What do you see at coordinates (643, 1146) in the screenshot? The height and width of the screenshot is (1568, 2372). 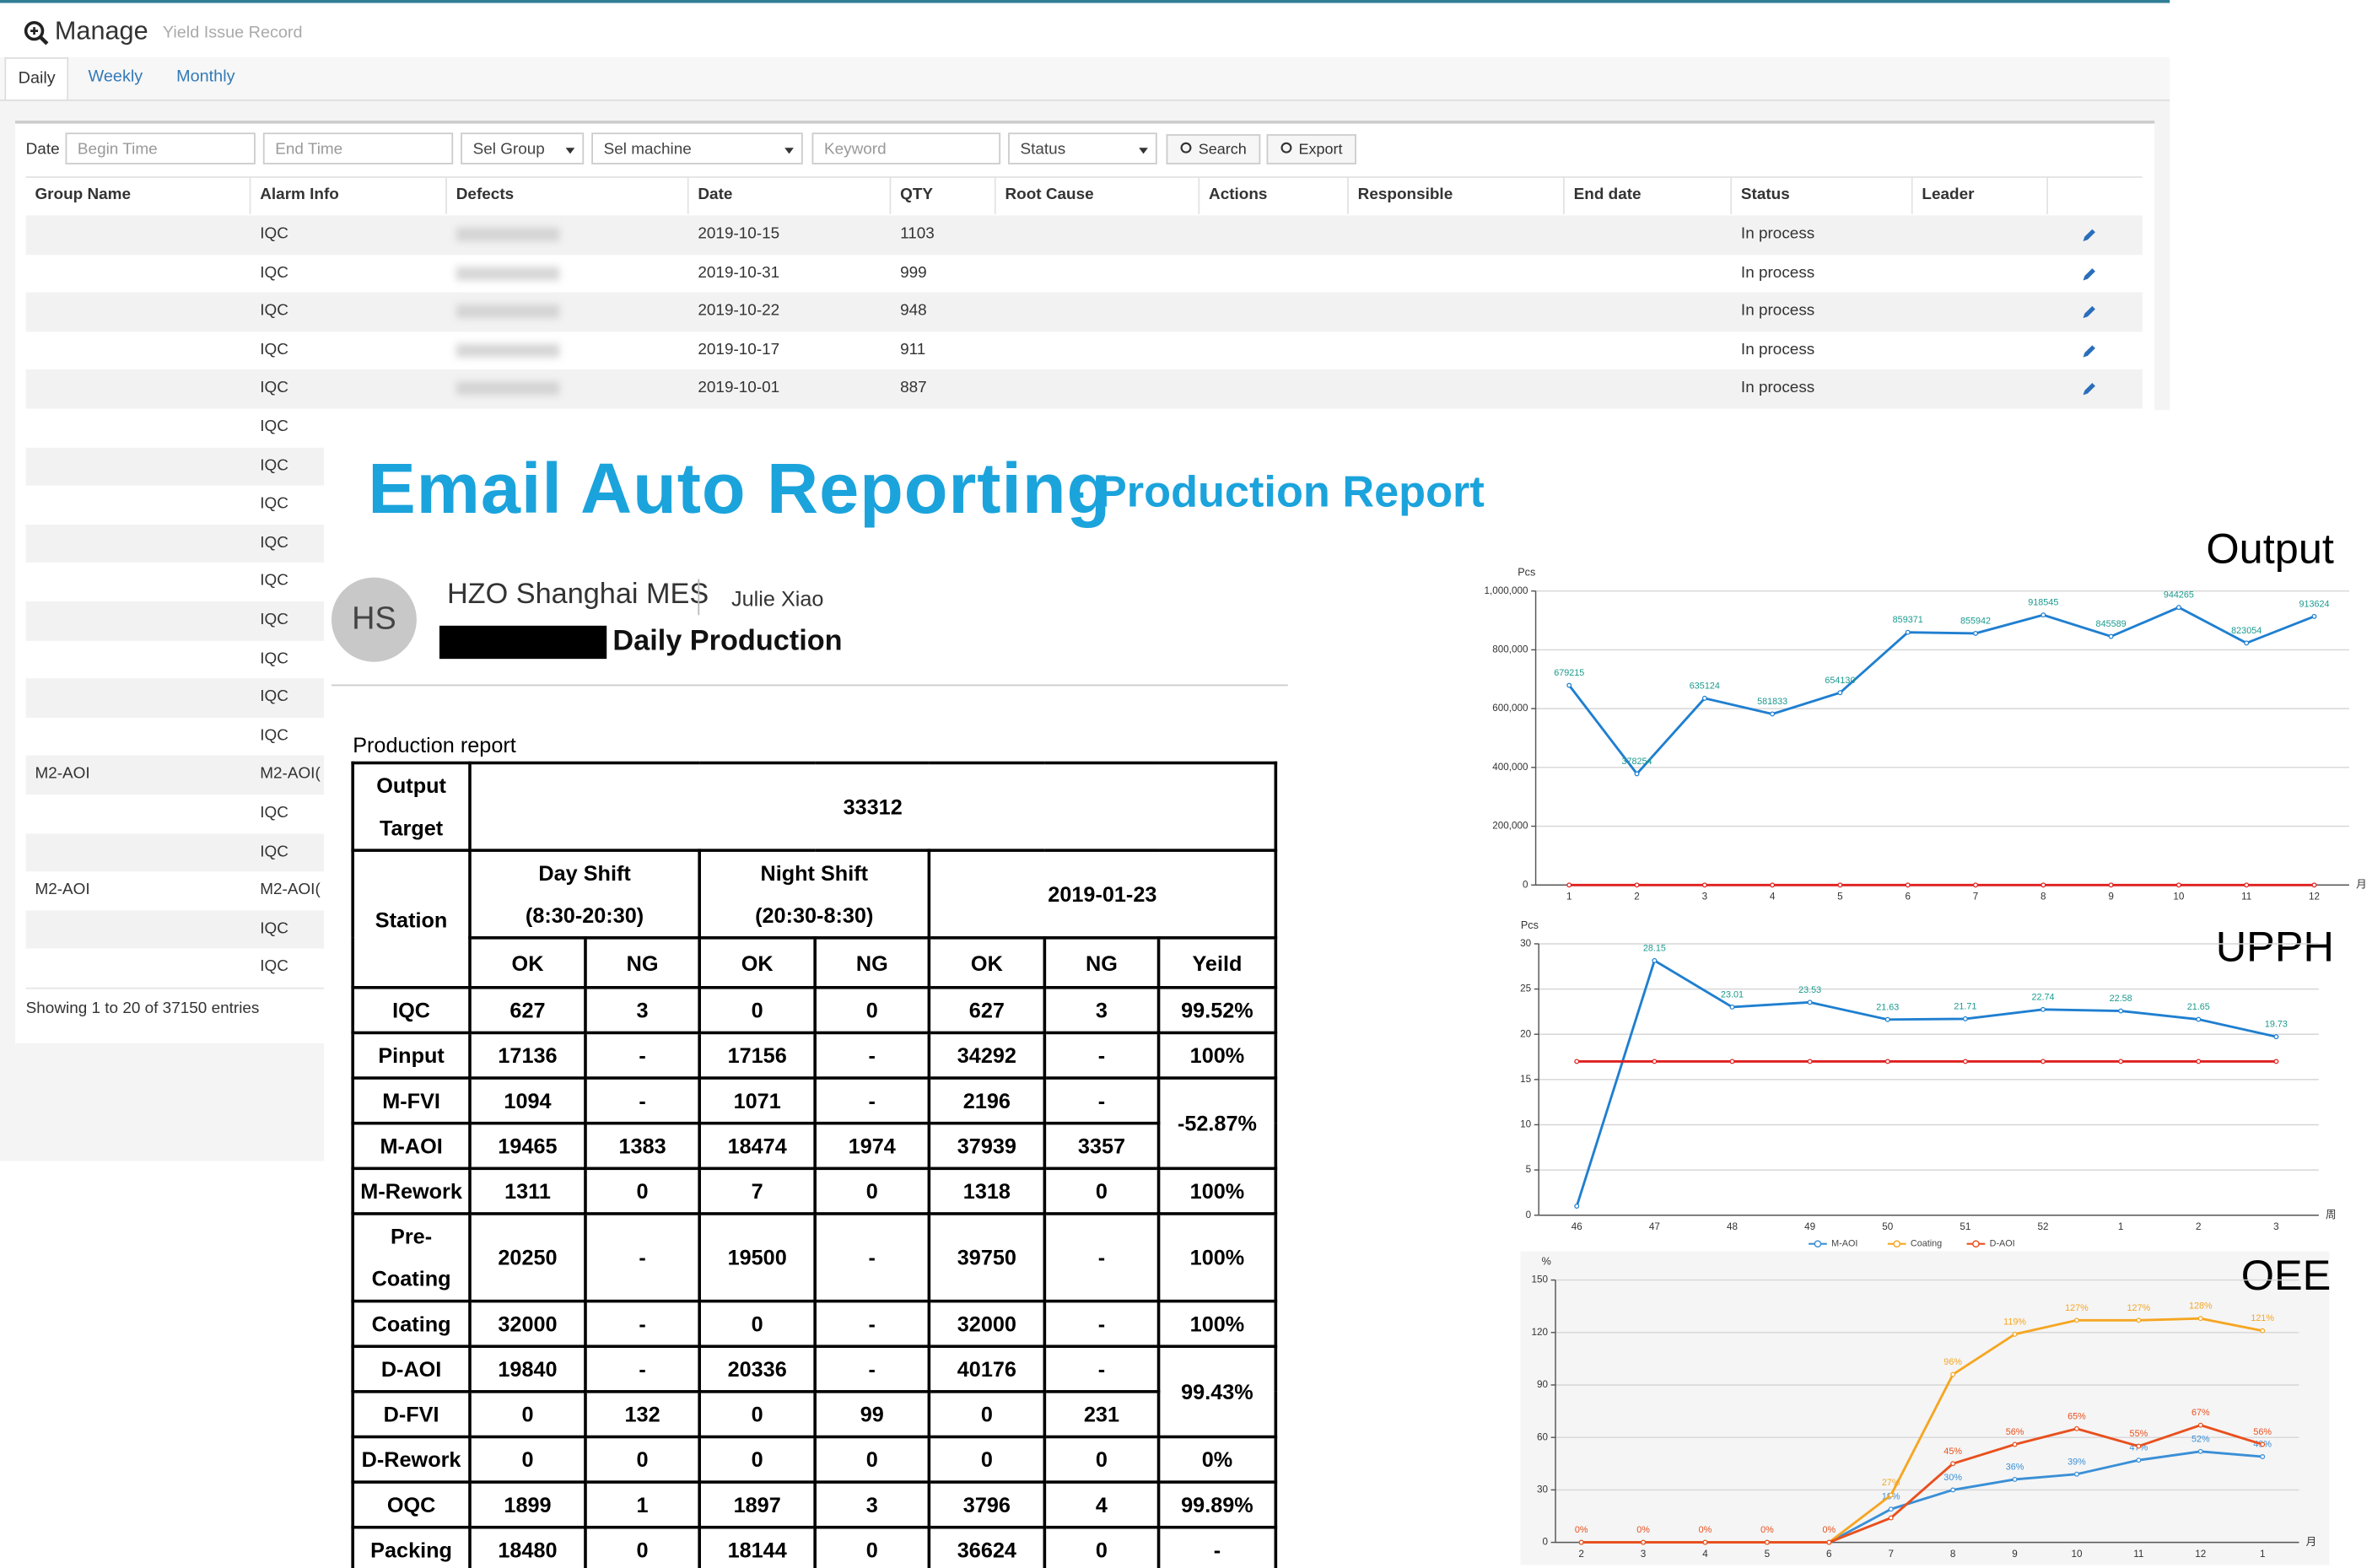 I see `table-cell: 1383` at bounding box center [643, 1146].